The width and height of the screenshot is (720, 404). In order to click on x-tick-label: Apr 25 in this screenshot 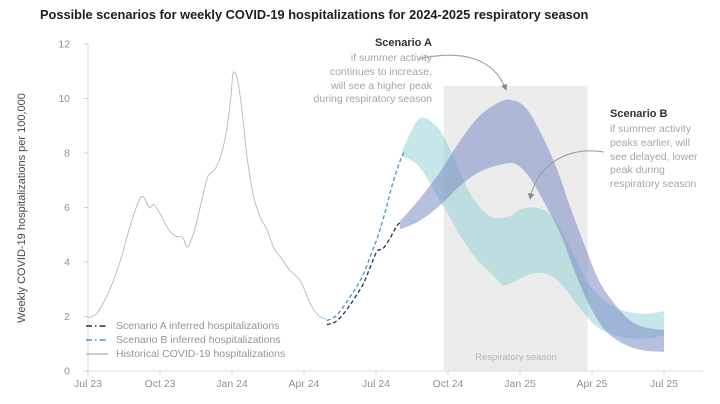, I will do `click(592, 384)`.